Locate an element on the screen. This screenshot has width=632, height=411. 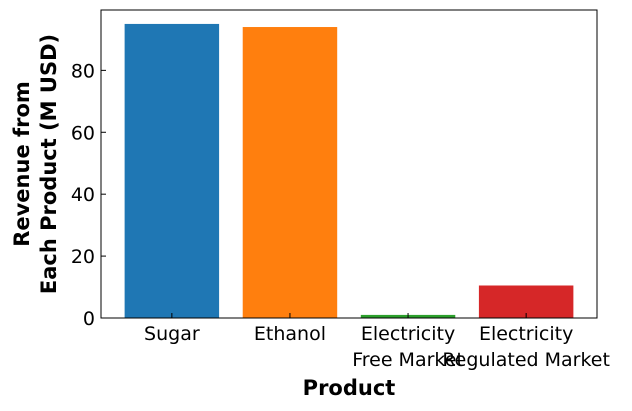
y-tick-label: 80 is located at coordinates (83, 71).